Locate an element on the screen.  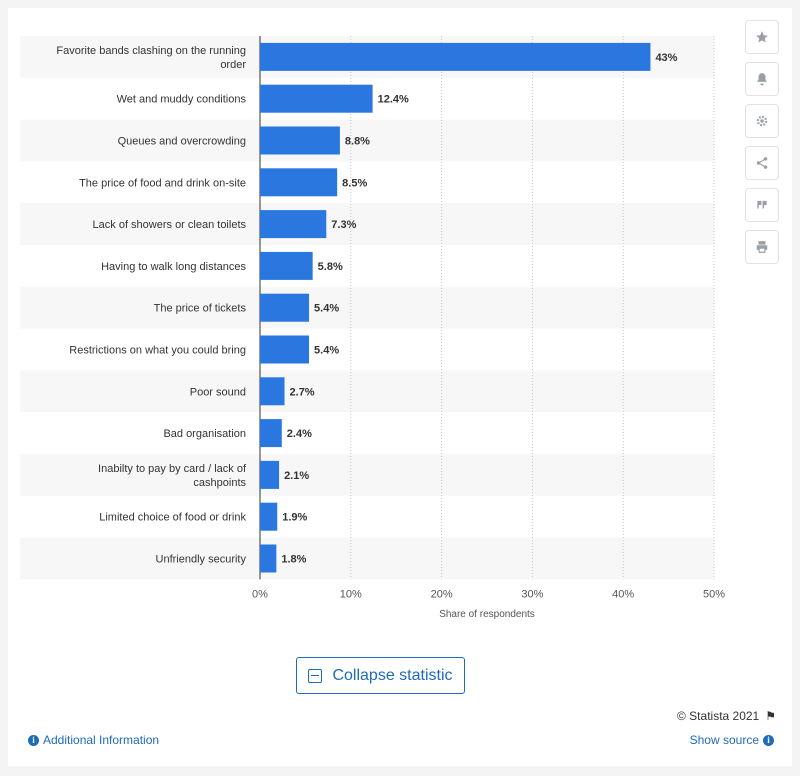
category-label: The price of tickets is located at coordinates (200, 309).